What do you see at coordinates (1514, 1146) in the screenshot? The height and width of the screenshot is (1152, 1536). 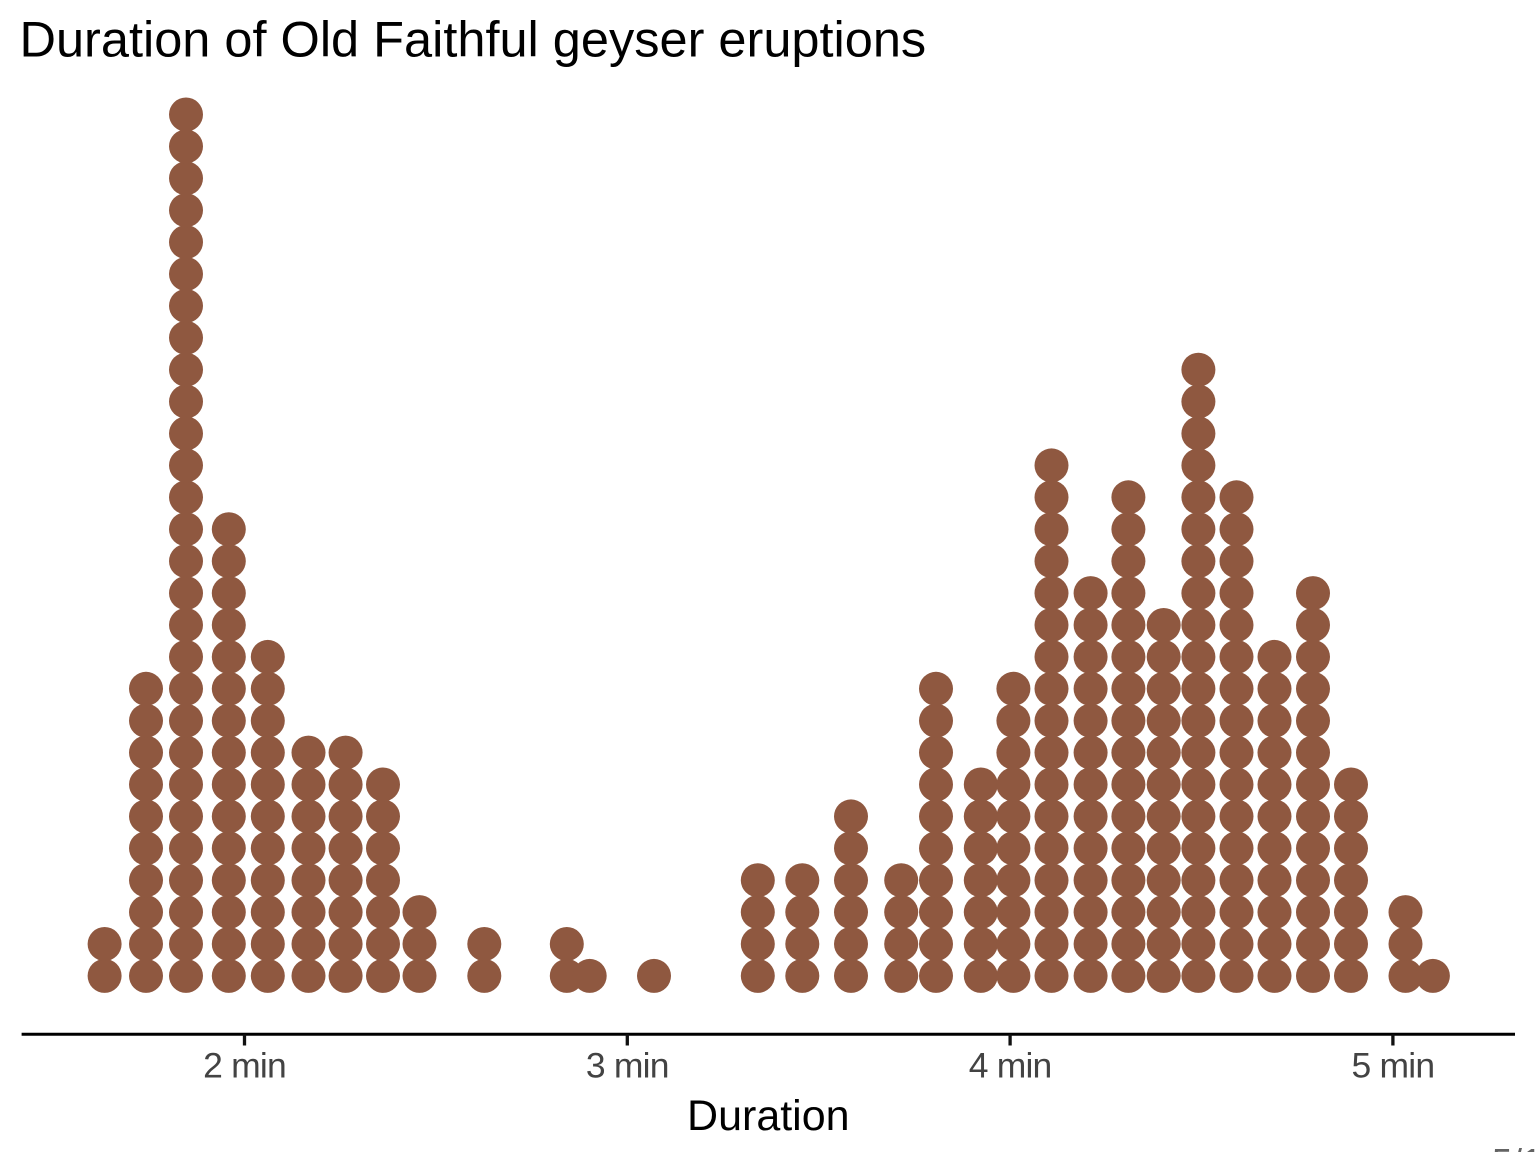 I see `svg-text: 5/14` at bounding box center [1514, 1146].